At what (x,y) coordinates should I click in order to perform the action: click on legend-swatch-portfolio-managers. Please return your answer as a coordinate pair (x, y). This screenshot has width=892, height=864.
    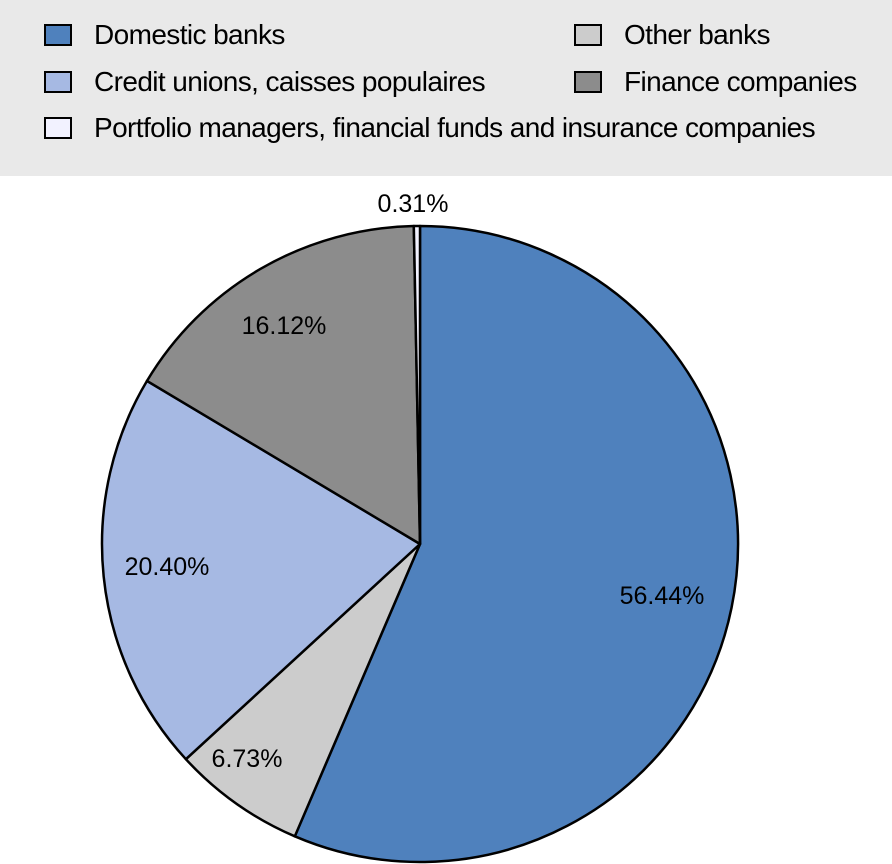
    Looking at the image, I should click on (58, 128).